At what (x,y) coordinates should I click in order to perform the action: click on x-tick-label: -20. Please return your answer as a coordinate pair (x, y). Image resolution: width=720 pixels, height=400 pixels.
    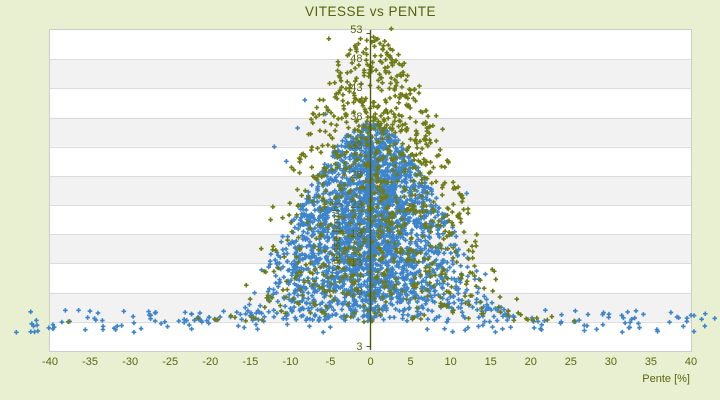
    Looking at the image, I should click on (210, 362).